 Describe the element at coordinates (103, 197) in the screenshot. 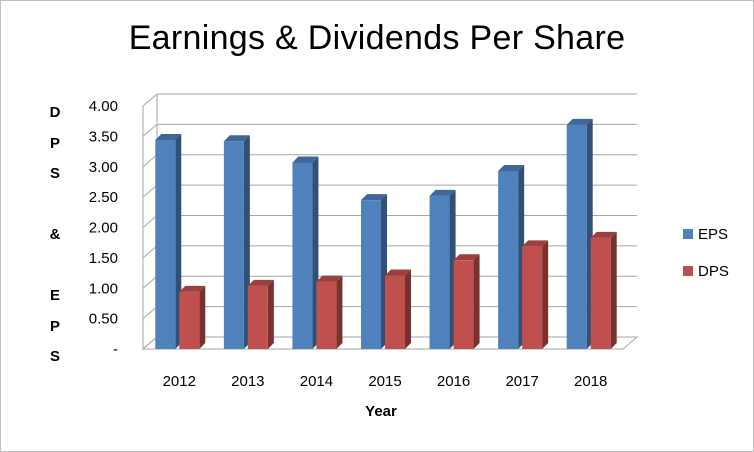

I see `y-tick-label: 2.50` at that location.